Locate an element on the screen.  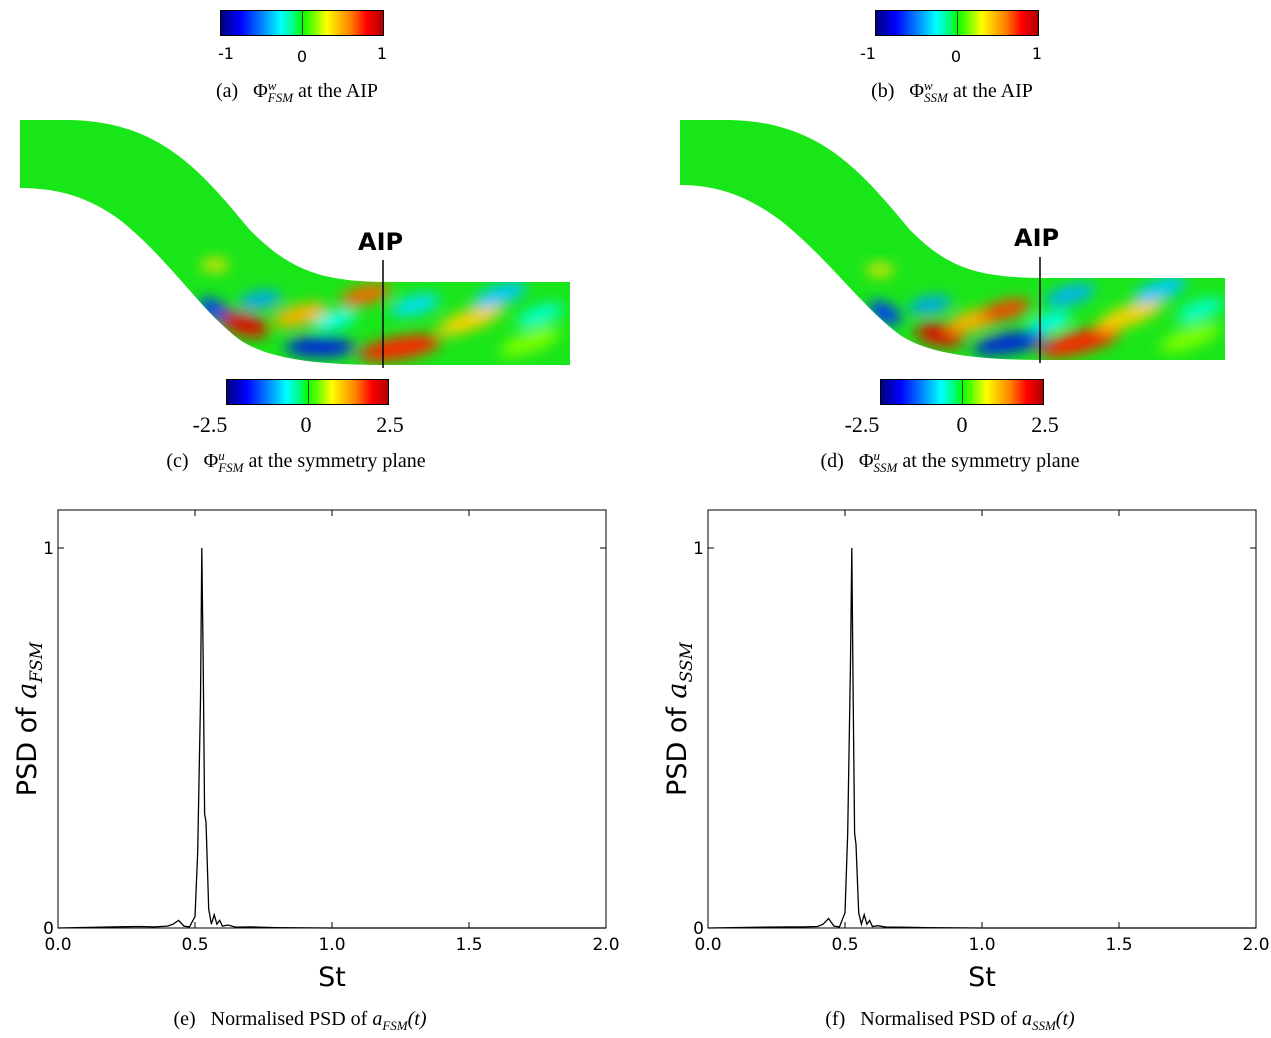
caption-e-var: a is located at coordinates (377, 1019).